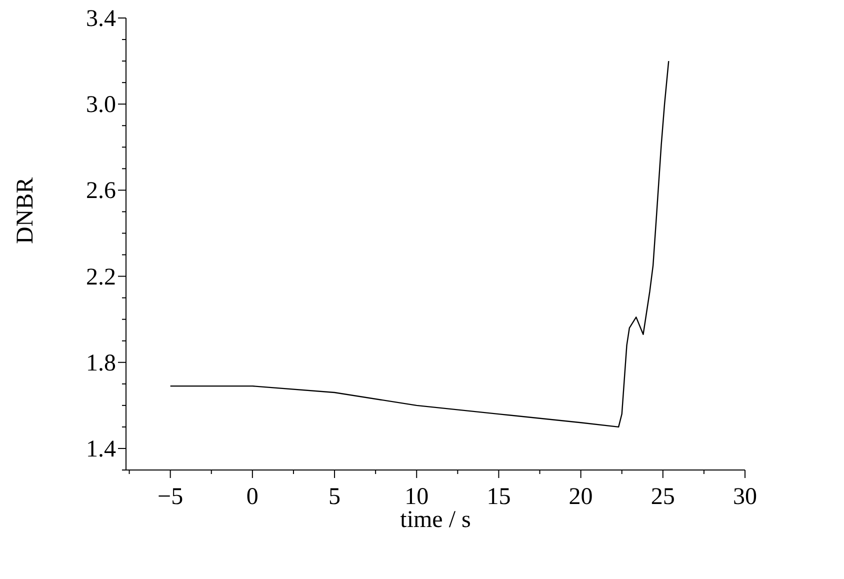 The width and height of the screenshot is (844, 579). I want to click on x-tick-label: 10, so click(416, 497).